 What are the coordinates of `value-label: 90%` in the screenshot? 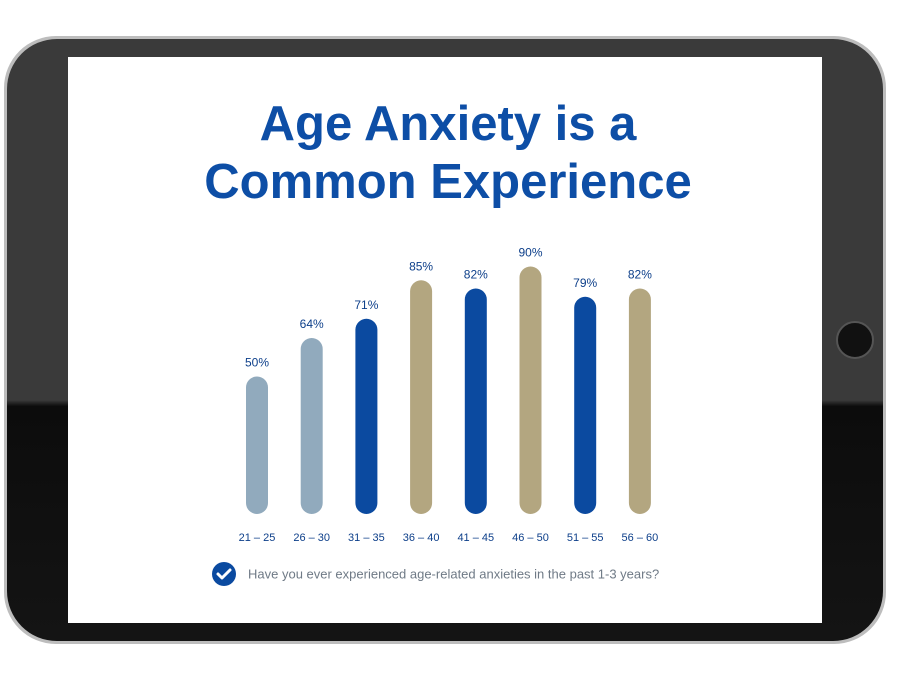 It's located at (530, 253).